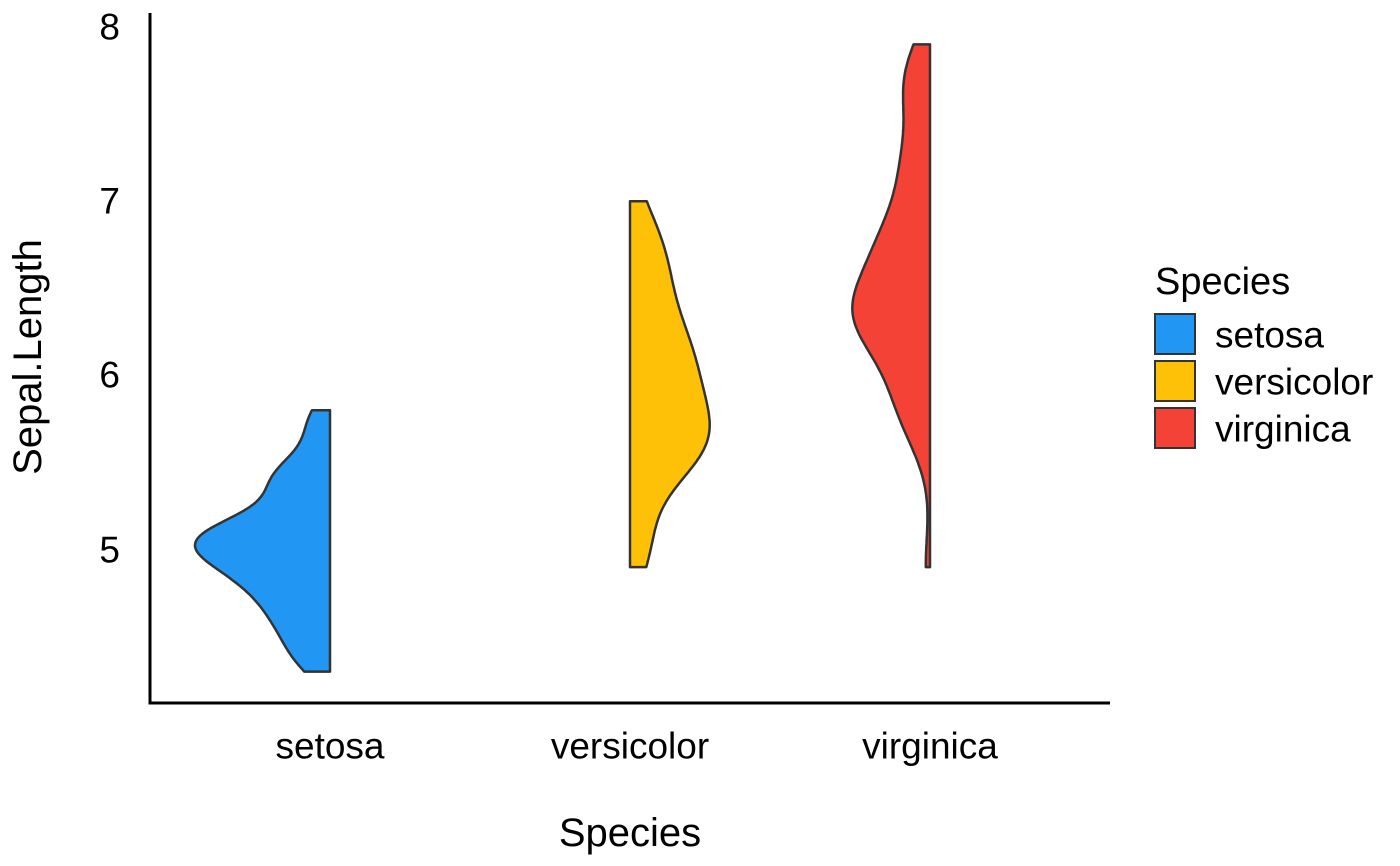 The height and width of the screenshot is (866, 1400). I want to click on violin-setosa, so click(262, 541).